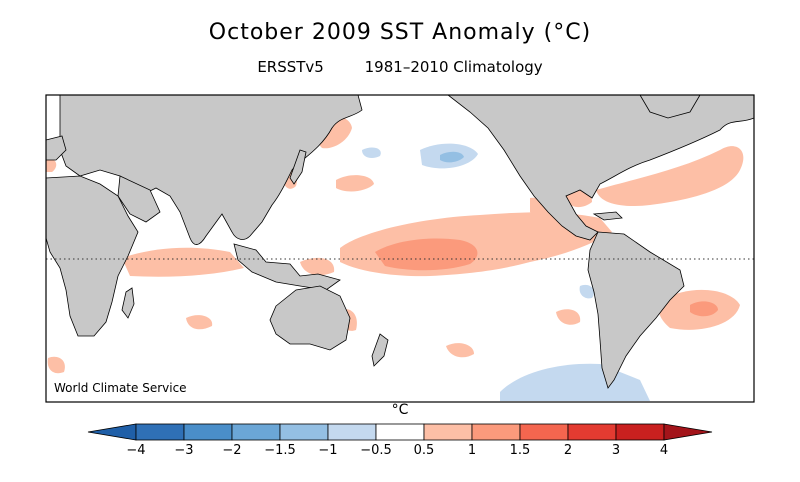 Image resolution: width=800 pixels, height=482 pixels. I want to click on warm-anomaly-west-pacific-eq, so click(317, 266).